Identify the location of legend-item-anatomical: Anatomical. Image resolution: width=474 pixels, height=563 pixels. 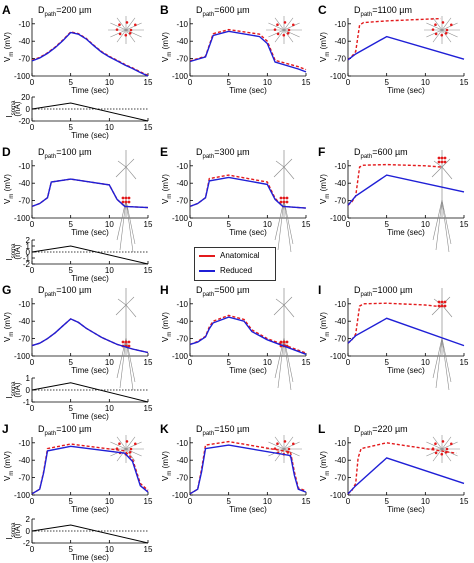
(235, 255).